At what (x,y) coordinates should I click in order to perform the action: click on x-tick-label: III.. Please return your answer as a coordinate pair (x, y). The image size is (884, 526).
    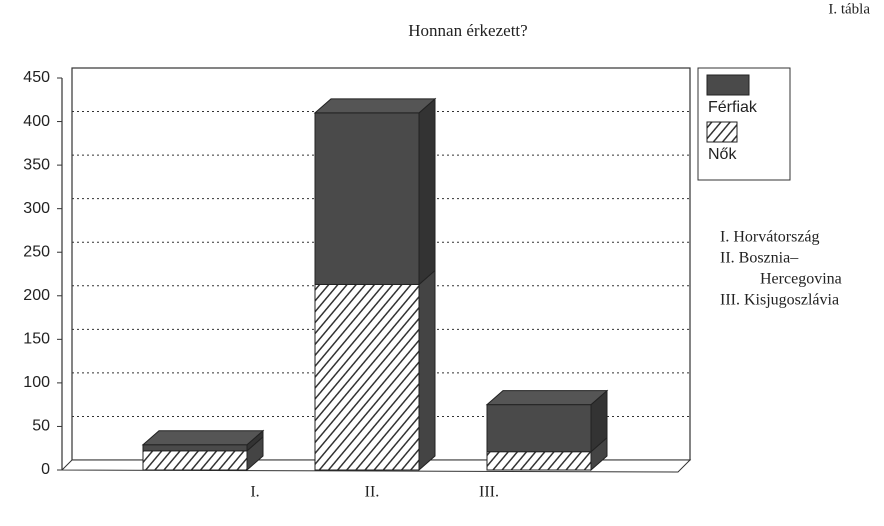
    Looking at the image, I should click on (489, 492).